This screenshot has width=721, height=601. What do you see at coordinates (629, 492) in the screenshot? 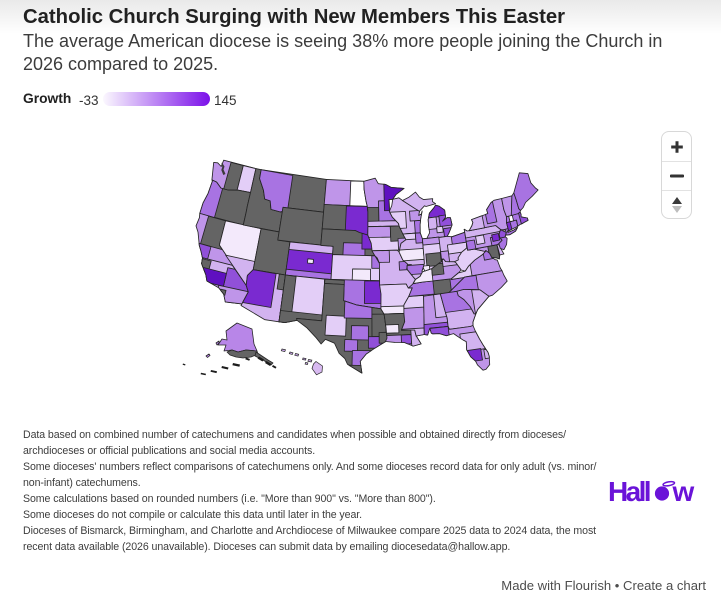
I see `svg-text: Hall` at bounding box center [629, 492].